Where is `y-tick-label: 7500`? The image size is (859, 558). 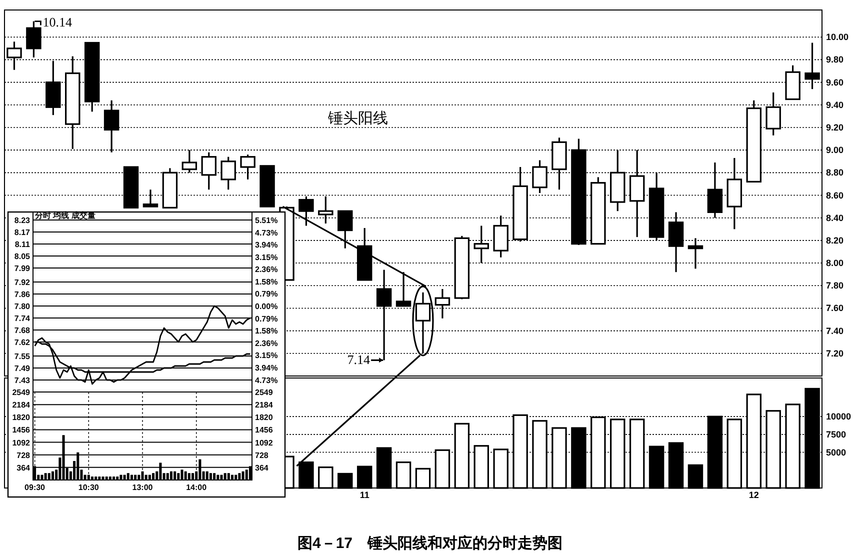
y-tick-label: 7500 is located at coordinates (836, 434).